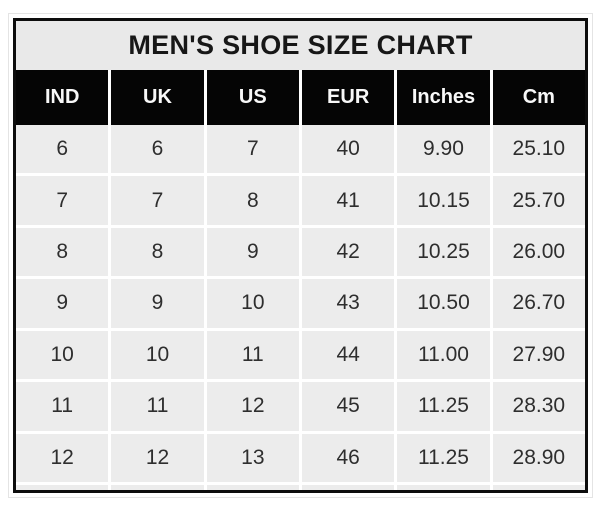 This screenshot has height=521, width=605. Describe the element at coordinates (348, 406) in the screenshot. I see `table-cell: 45` at that location.